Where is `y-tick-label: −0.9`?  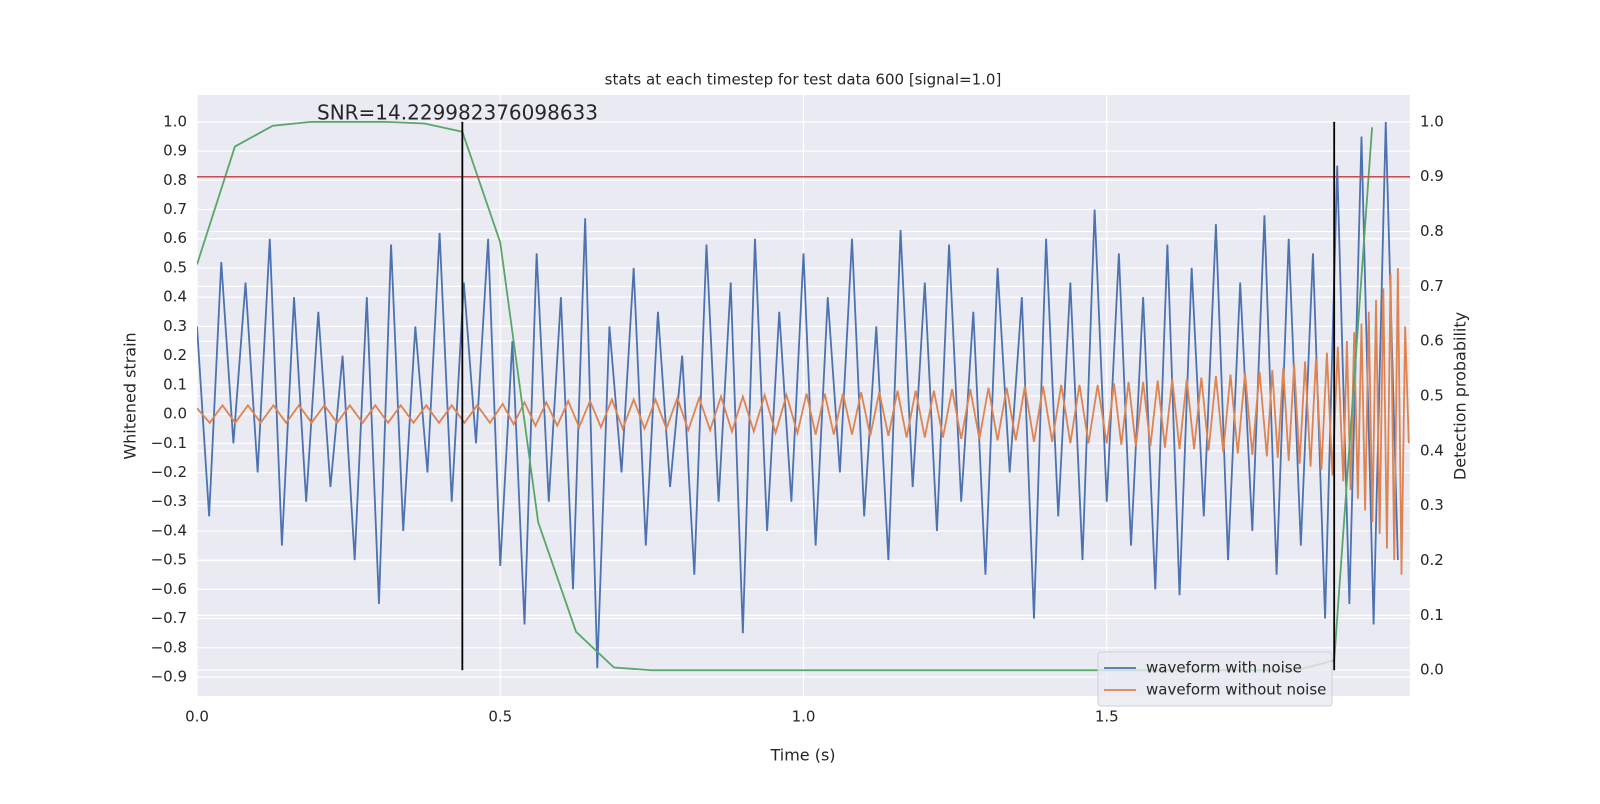
y-tick-label: −0.9 is located at coordinates (169, 677).